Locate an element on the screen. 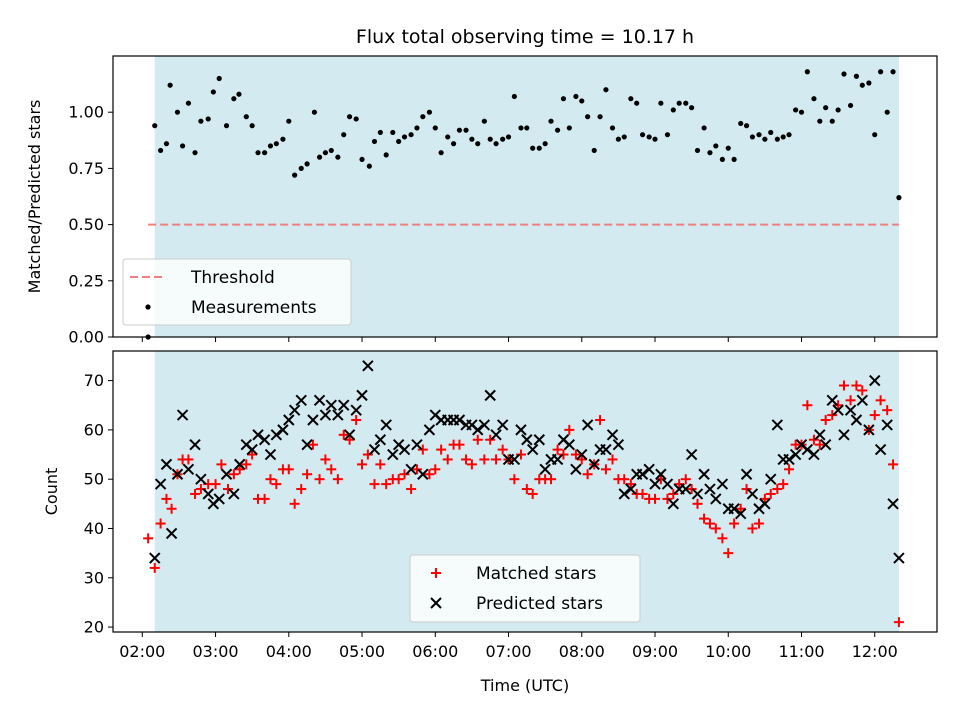 This screenshot has height=720, width=960. ratio-y-tick-label: 0.00 is located at coordinates (86, 337).